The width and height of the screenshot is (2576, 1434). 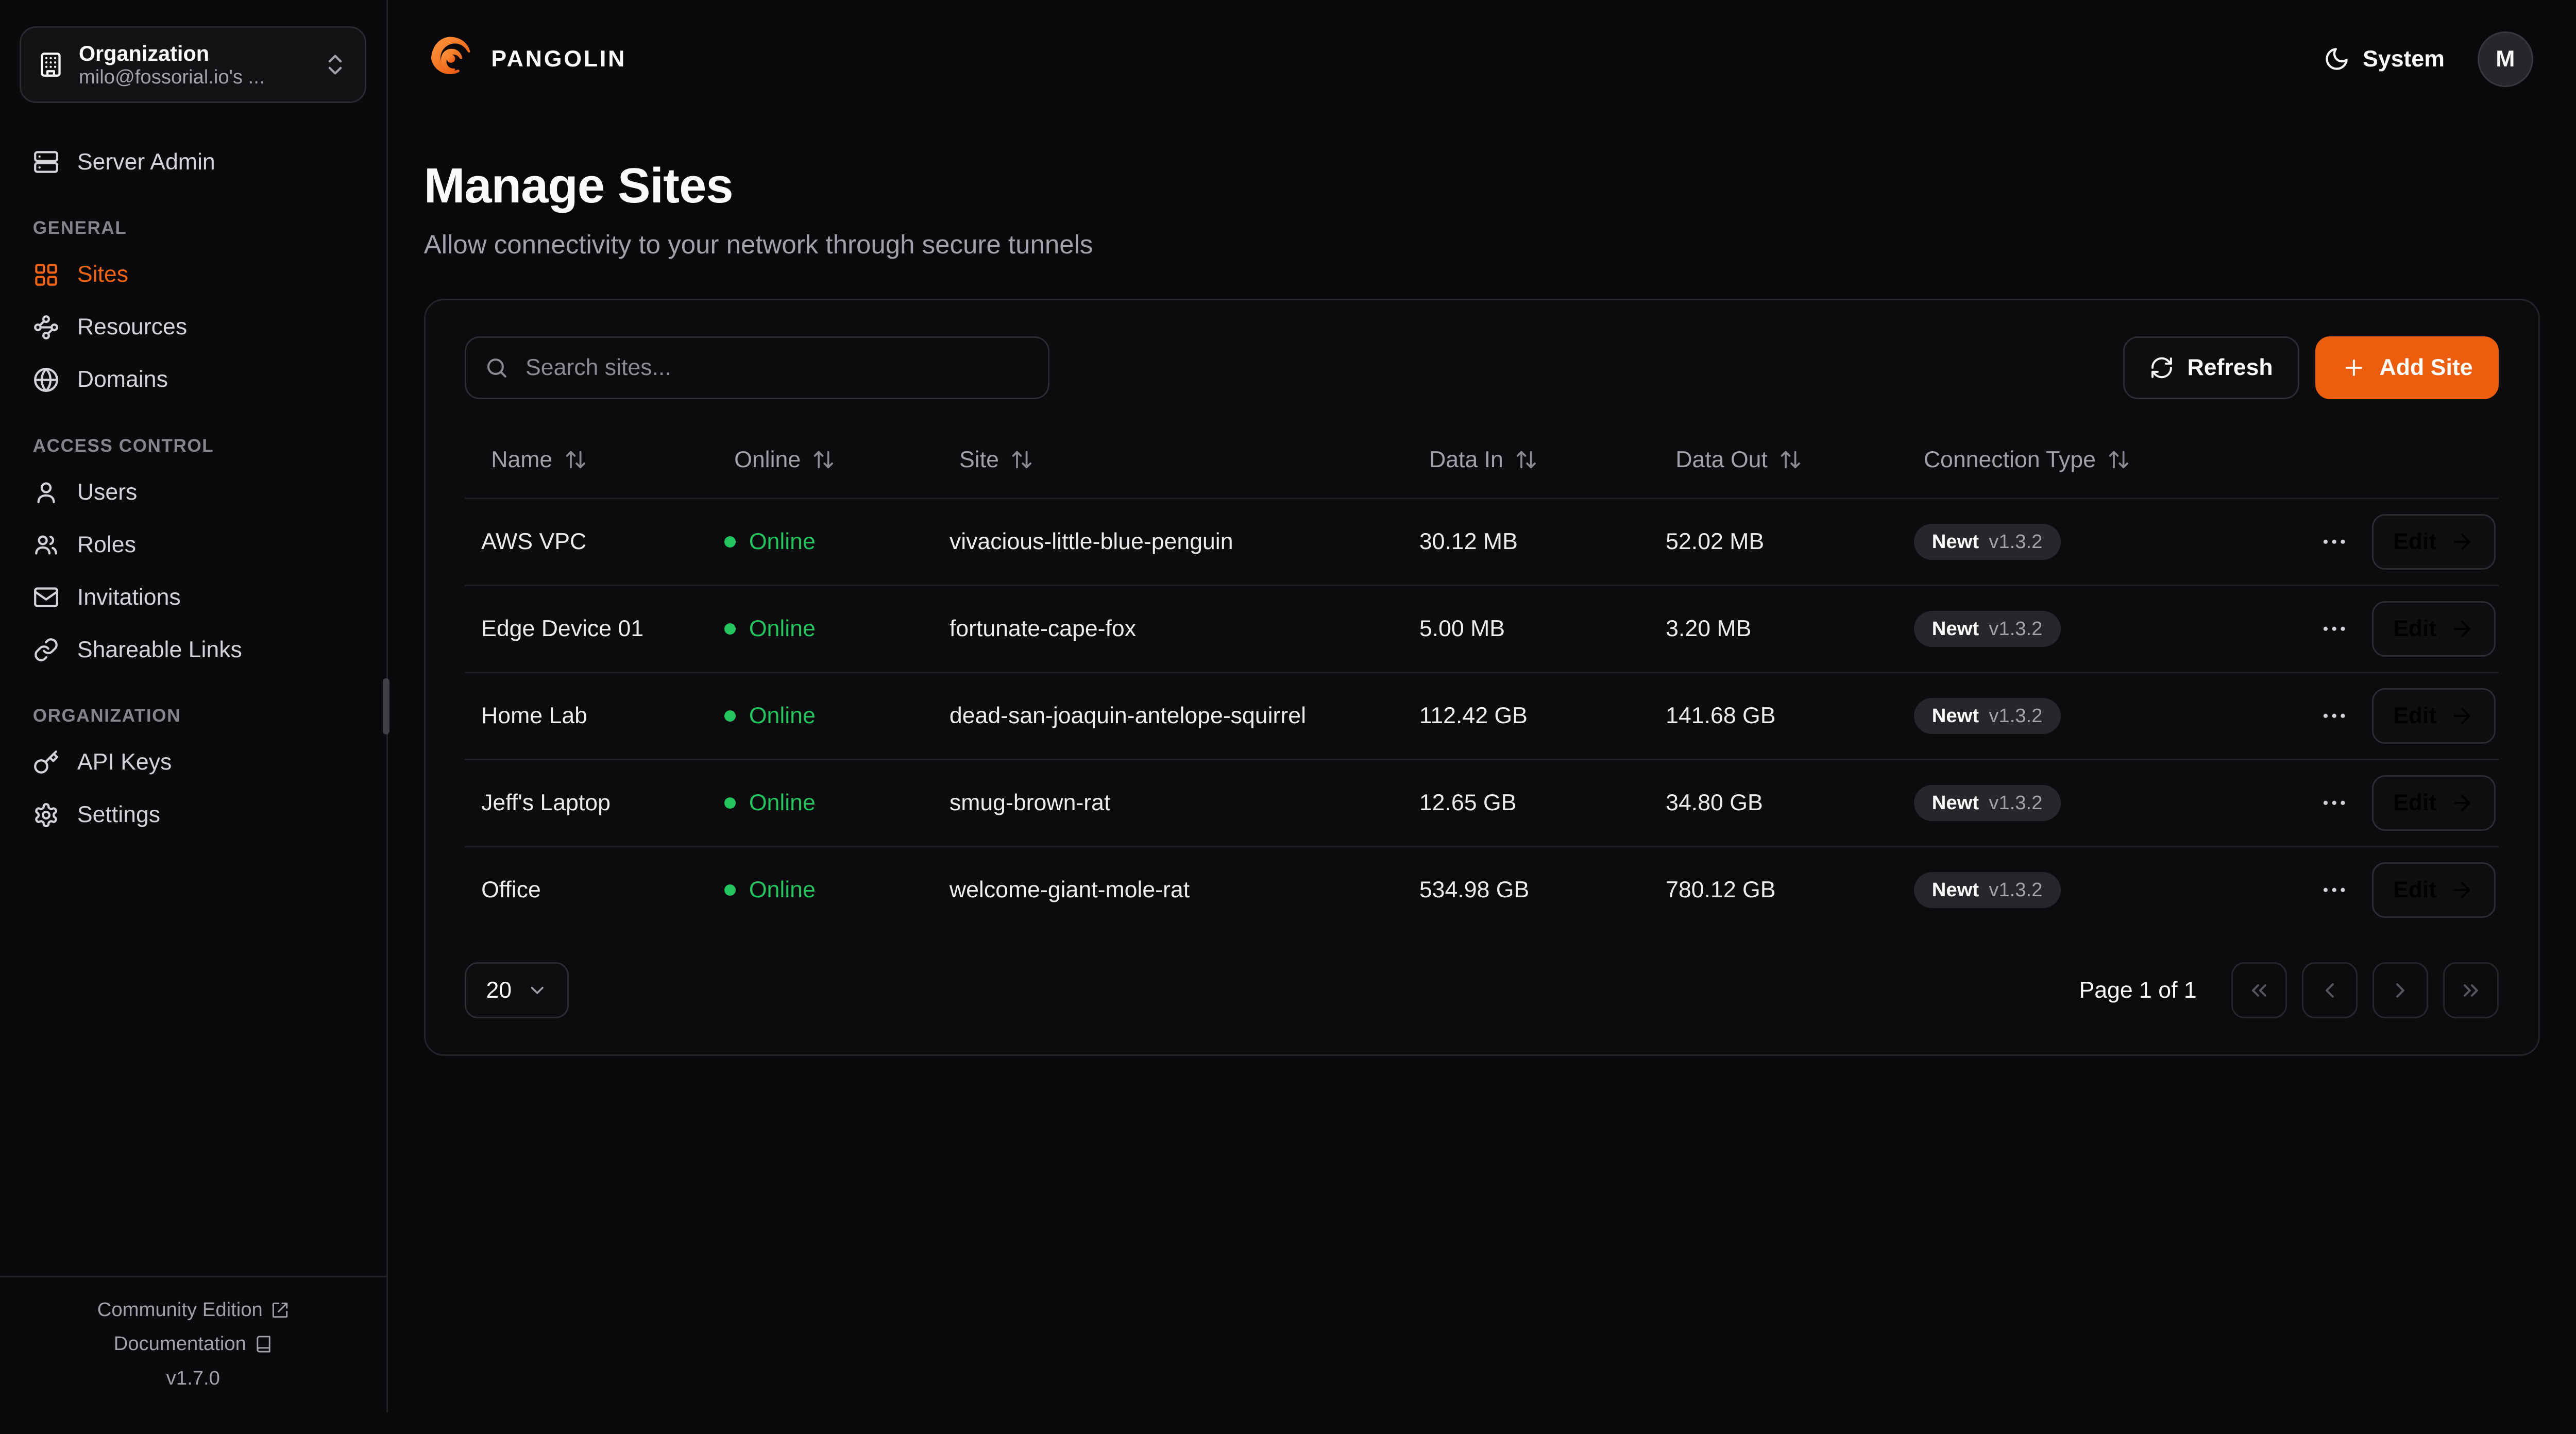 What do you see at coordinates (180, 1310) in the screenshot?
I see `community-edition-label: Community Edition` at bounding box center [180, 1310].